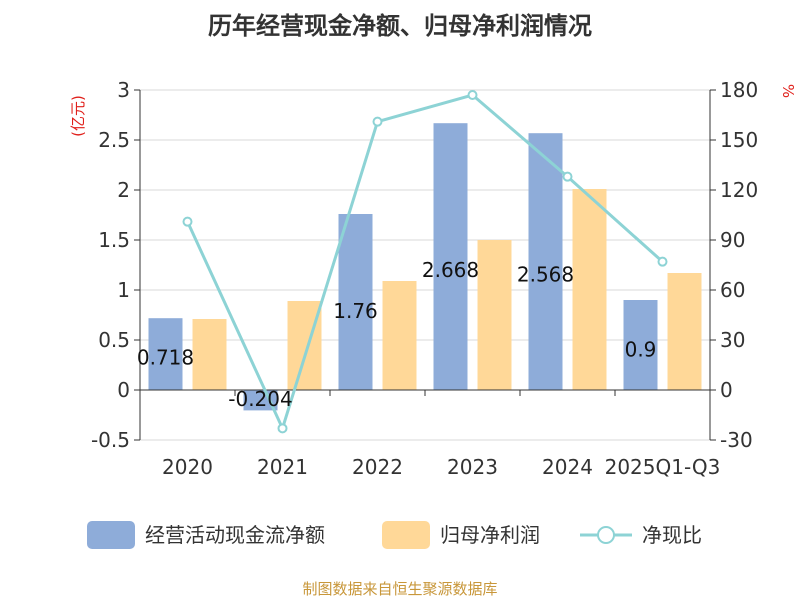  Describe the element at coordinates (732, 240) in the screenshot. I see `right-axis-tick-label: 90` at that location.